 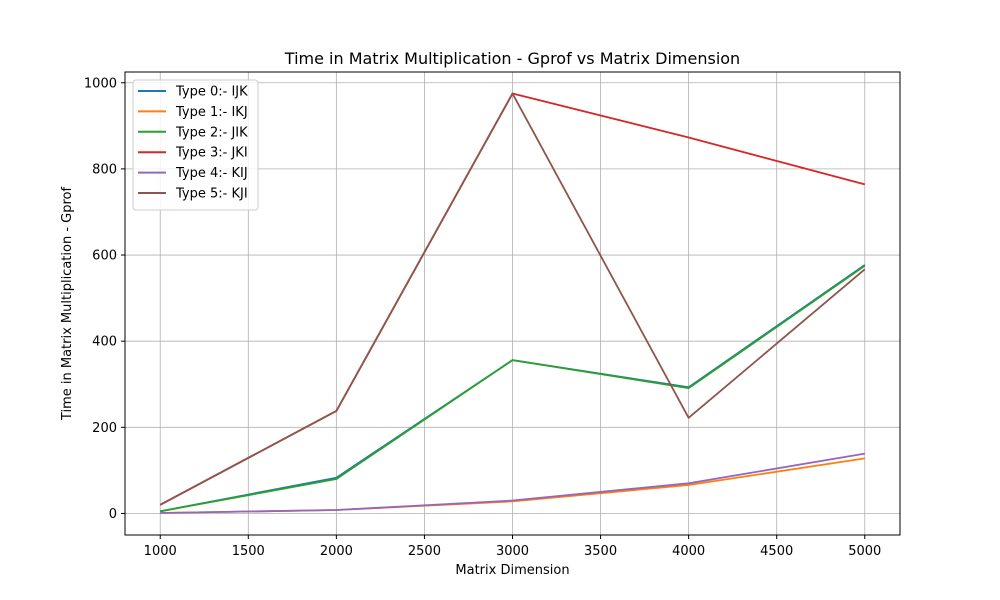 What do you see at coordinates (211, 194) in the screenshot?
I see `legend-label: Type 5:- KJI` at bounding box center [211, 194].